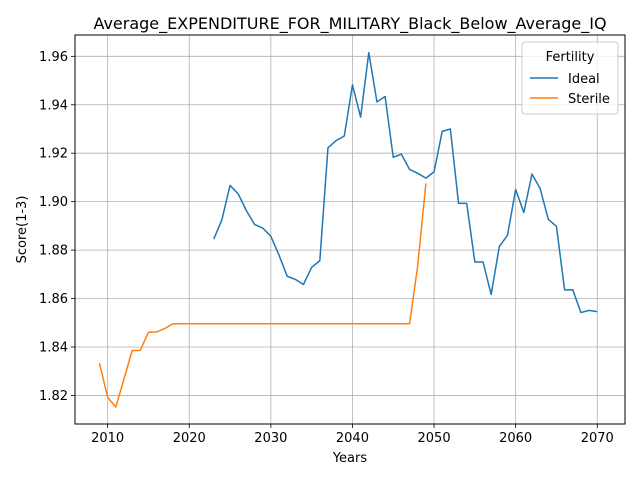 The height and width of the screenshot is (485, 640). What do you see at coordinates (434, 438) in the screenshot?
I see `x-tick-label: 2050` at bounding box center [434, 438].